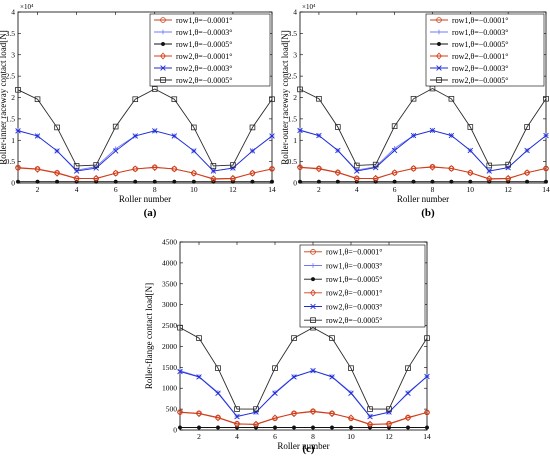  Describe the element at coordinates (169, 325) in the screenshot. I see `y-tick-label: 2500` at that location.